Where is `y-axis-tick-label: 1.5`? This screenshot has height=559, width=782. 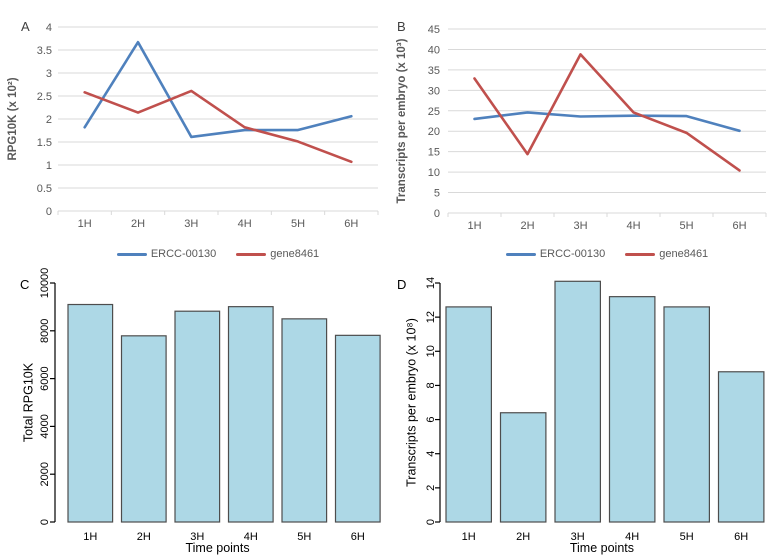 y-axis-tick-label: 1.5 is located at coordinates (44, 143).